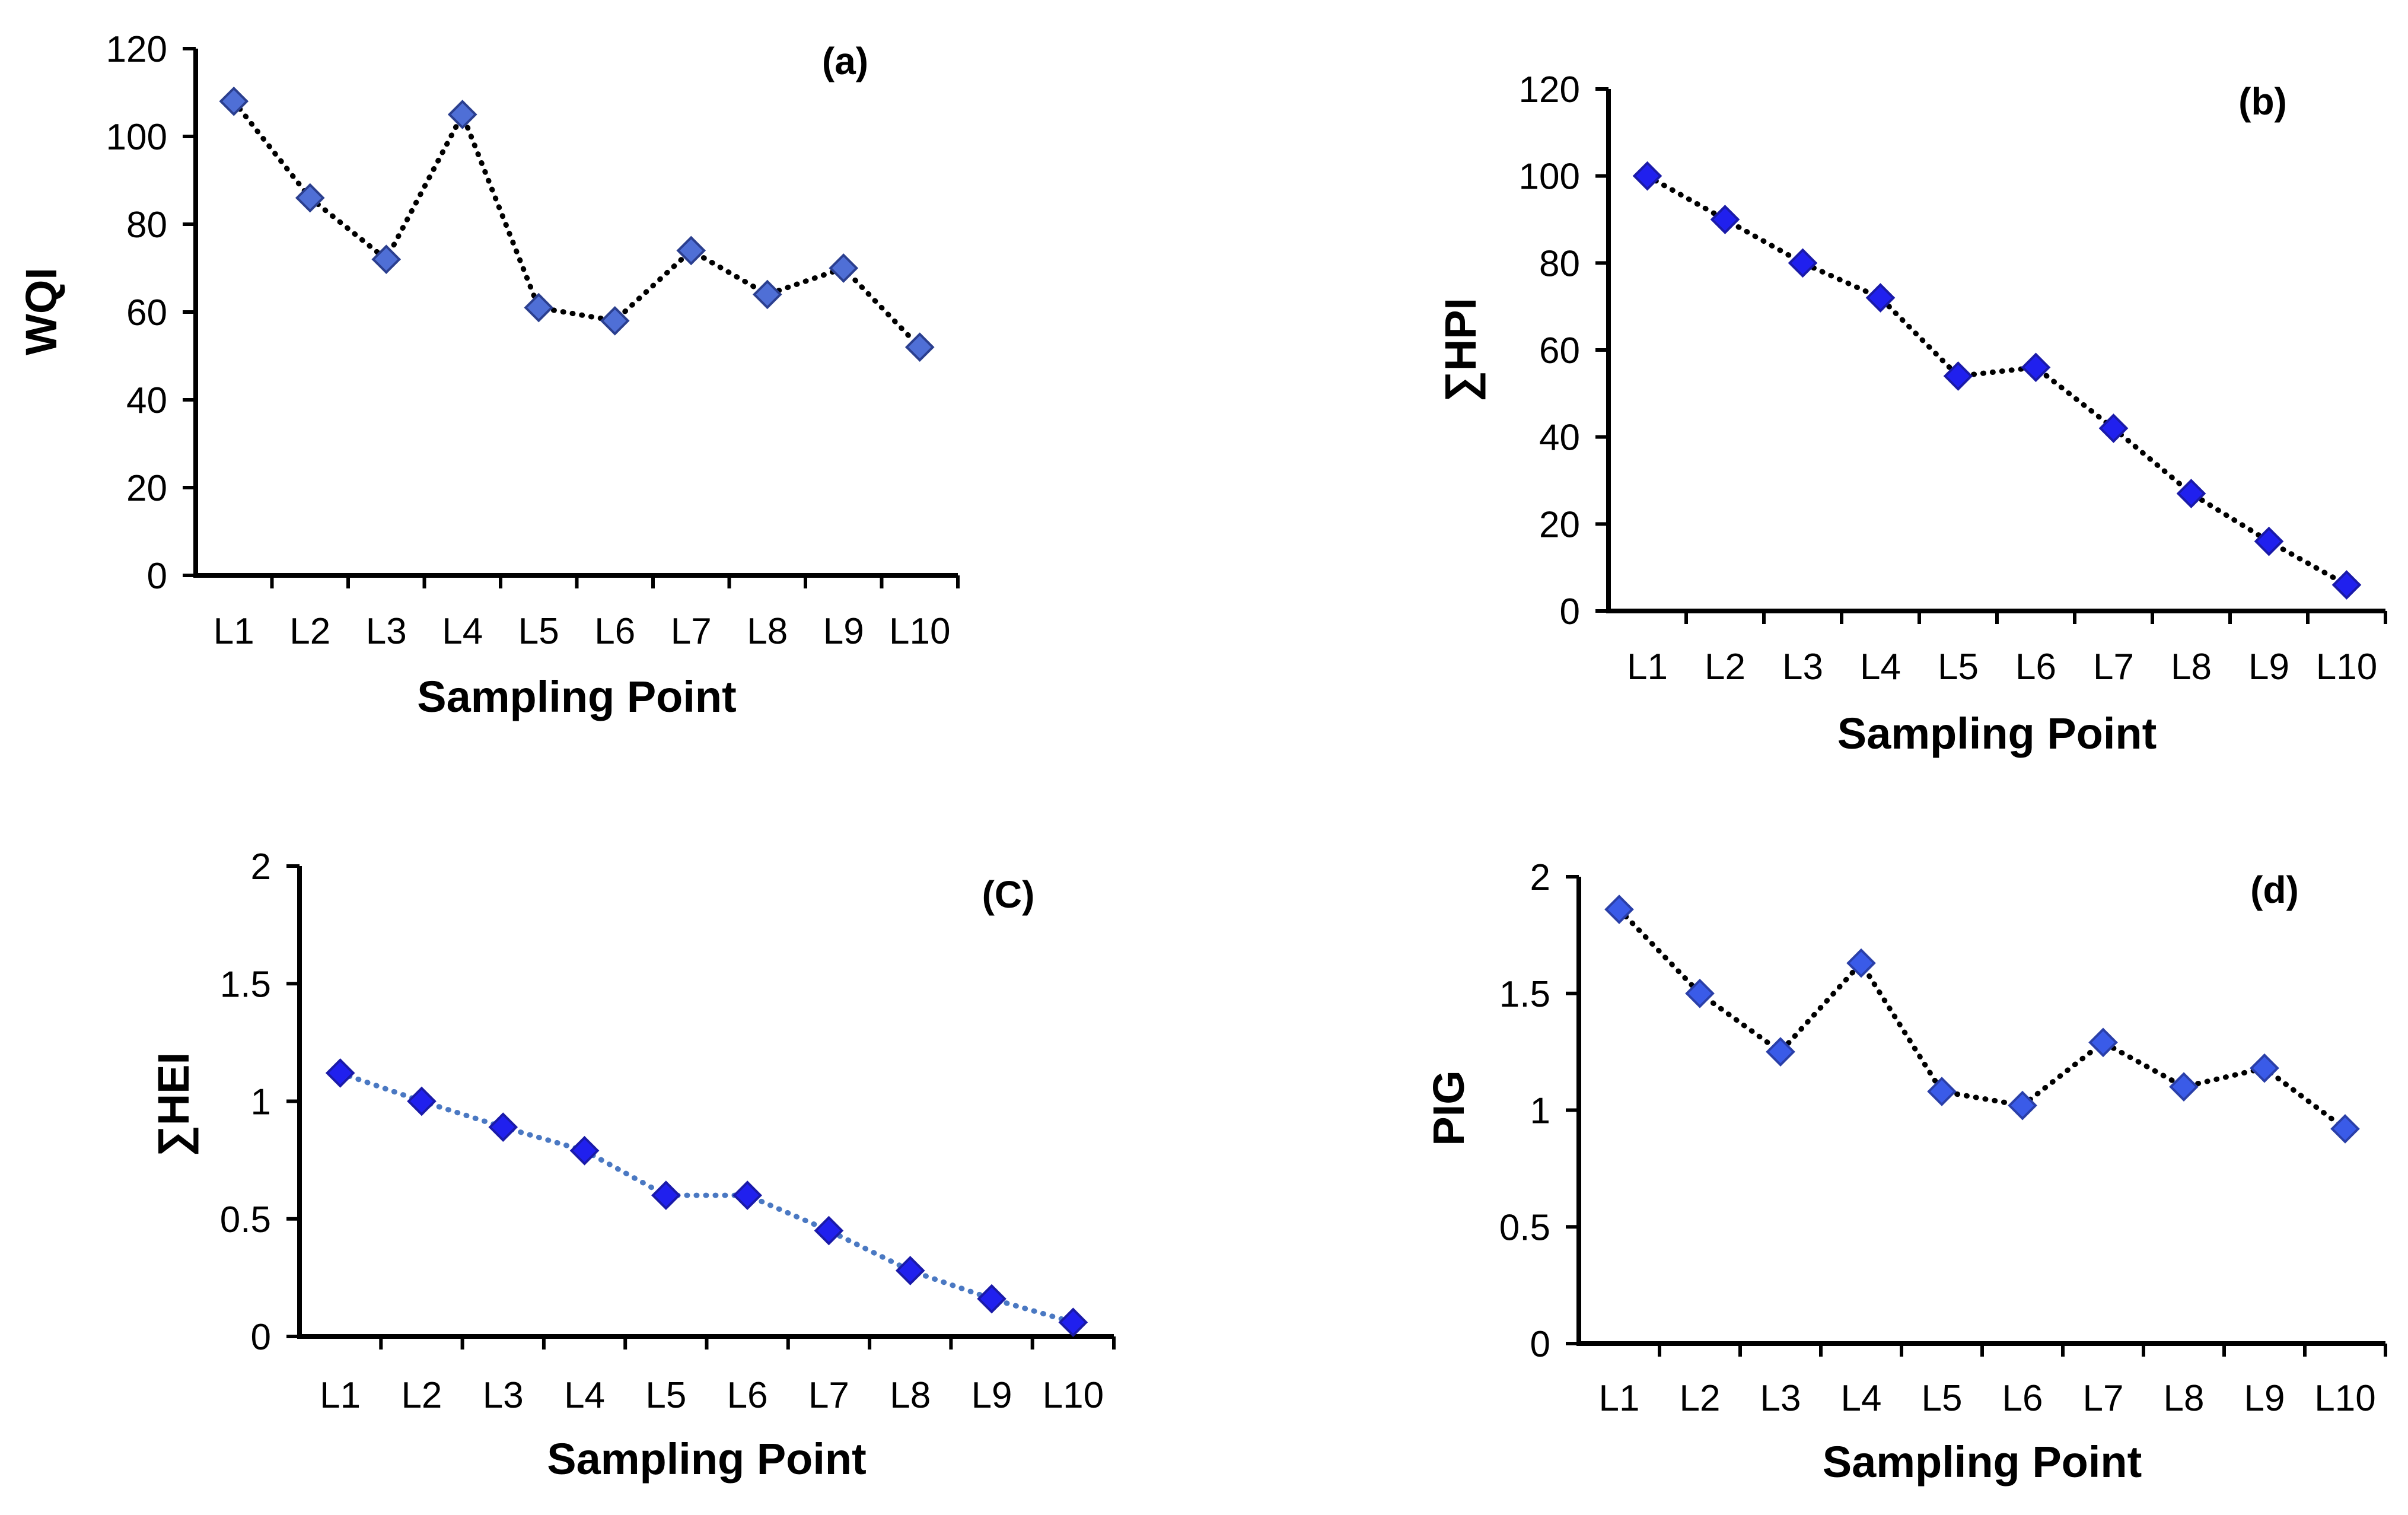 The width and height of the screenshot is (2408, 1515). What do you see at coordinates (1550, 177) in the screenshot?
I see `y-tick-label: 100` at bounding box center [1550, 177].